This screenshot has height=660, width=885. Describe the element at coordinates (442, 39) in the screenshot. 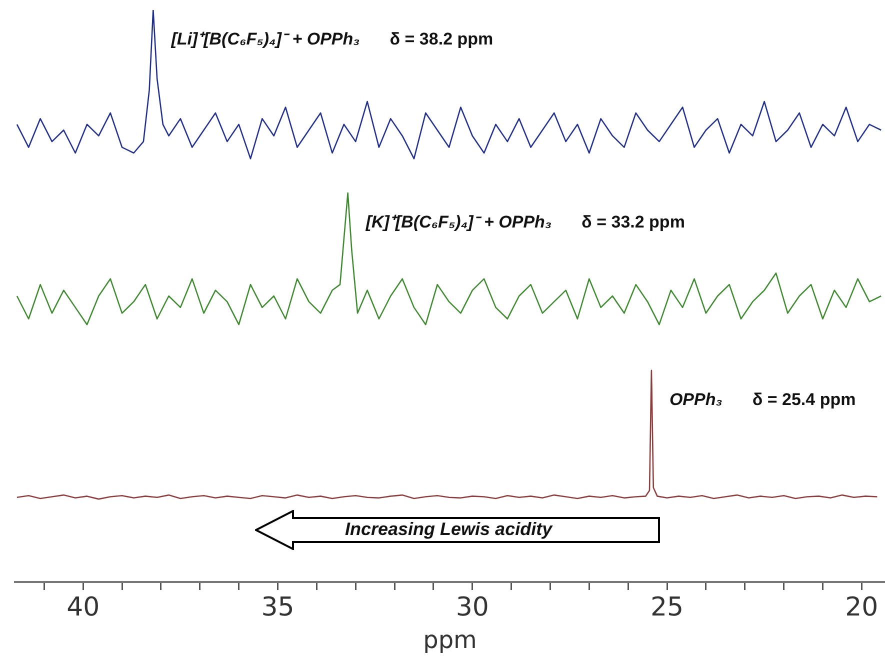

I see `annotation: δ = 38.2 ppm` at that location.